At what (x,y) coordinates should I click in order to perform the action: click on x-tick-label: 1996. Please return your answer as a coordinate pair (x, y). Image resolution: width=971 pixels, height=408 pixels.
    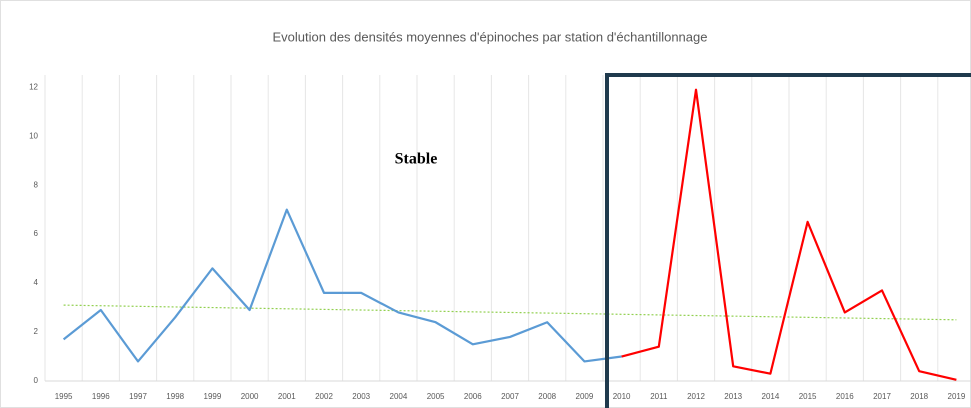
    Looking at the image, I should click on (101, 396).